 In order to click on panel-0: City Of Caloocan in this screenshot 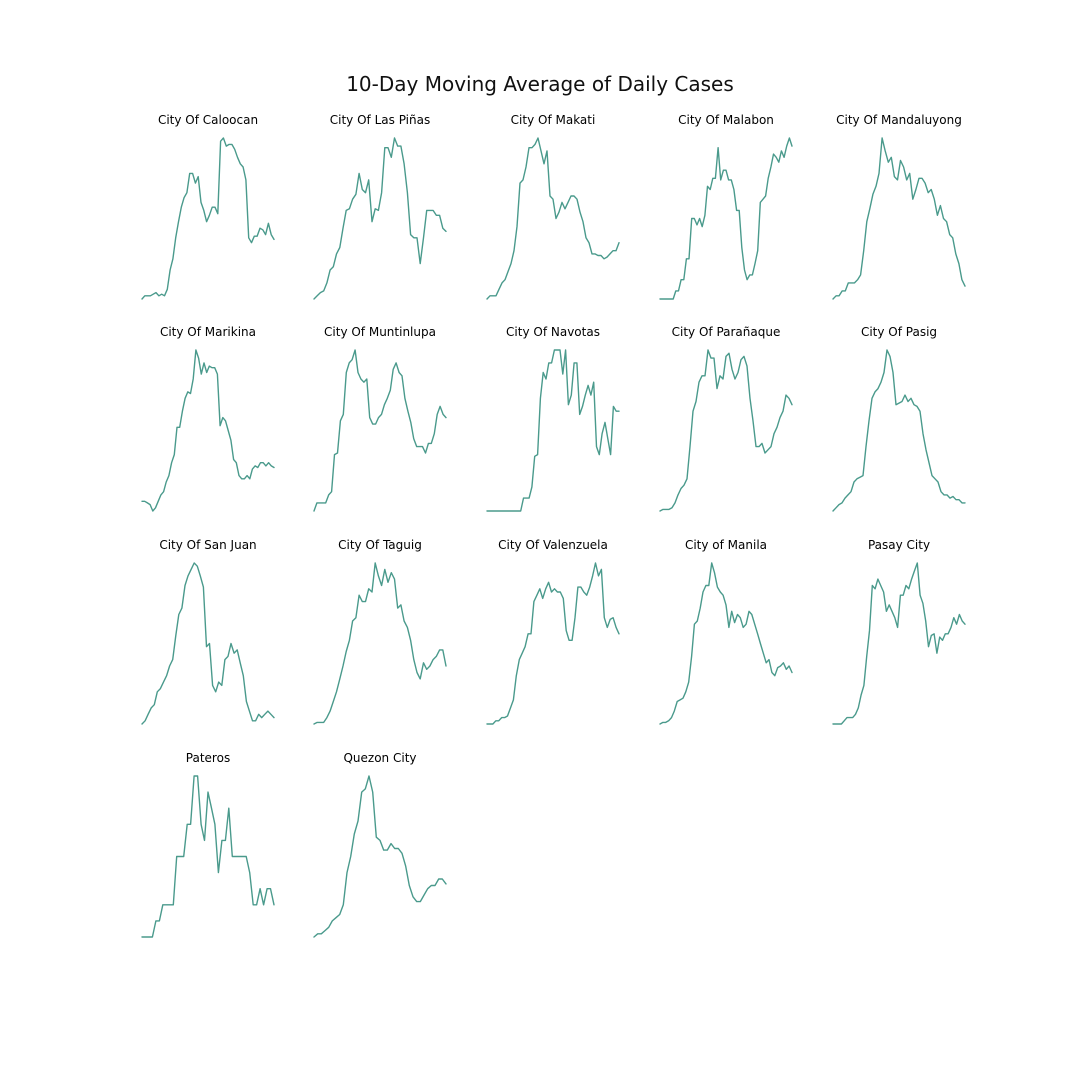, I will do `click(208, 206)`.